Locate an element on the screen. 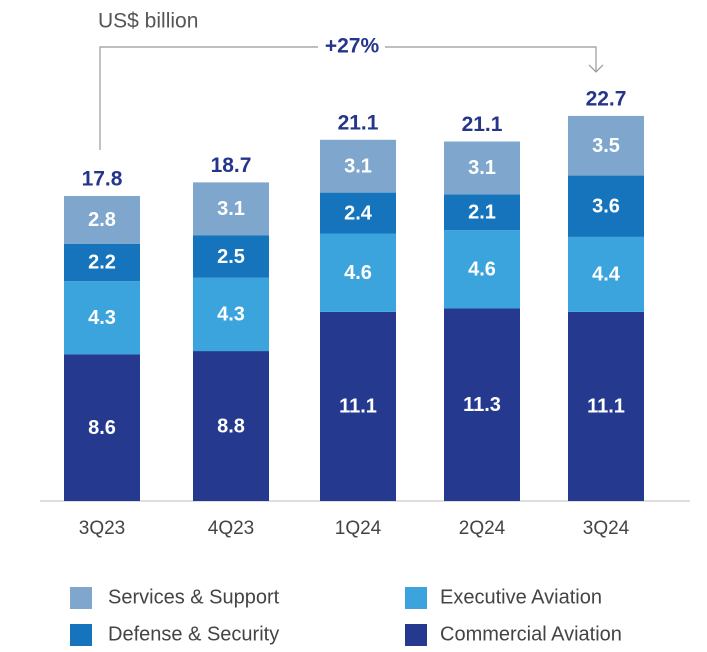 The height and width of the screenshot is (652, 707). data-label: 8.8 is located at coordinates (231, 426).